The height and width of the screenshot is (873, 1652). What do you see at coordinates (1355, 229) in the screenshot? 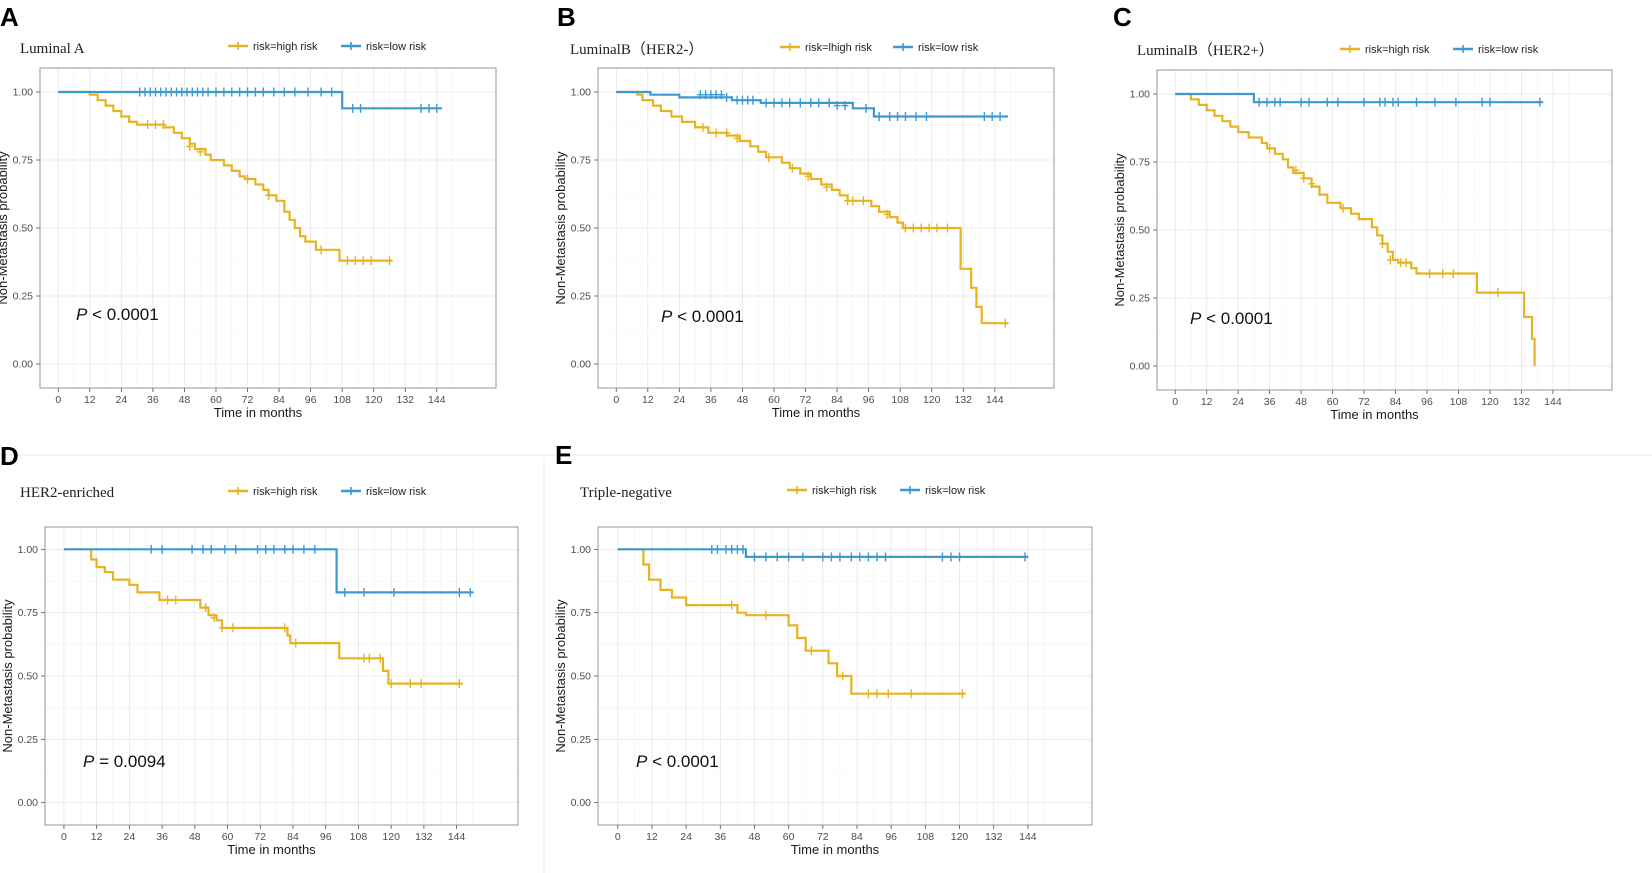
I see `series-high-risk` at bounding box center [1355, 229].